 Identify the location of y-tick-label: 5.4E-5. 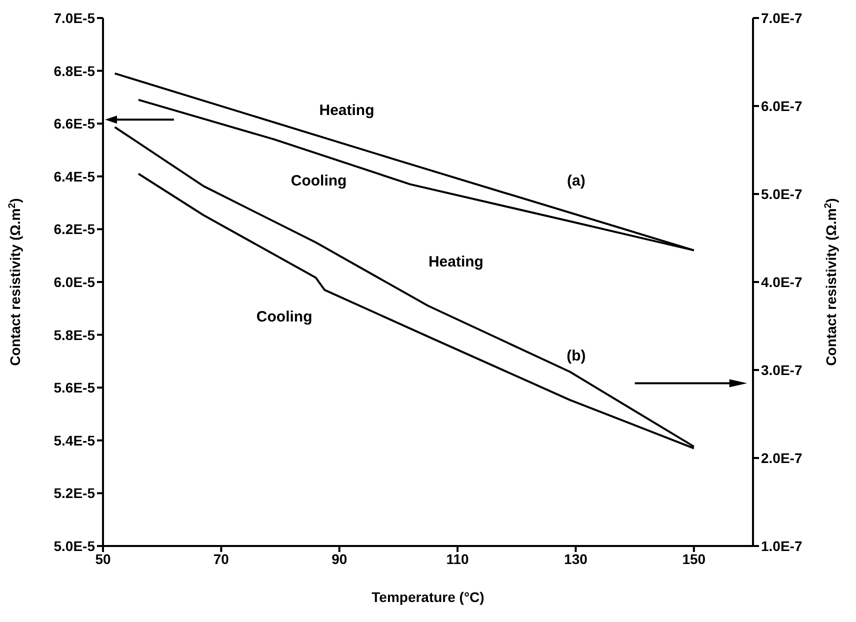
(75, 440).